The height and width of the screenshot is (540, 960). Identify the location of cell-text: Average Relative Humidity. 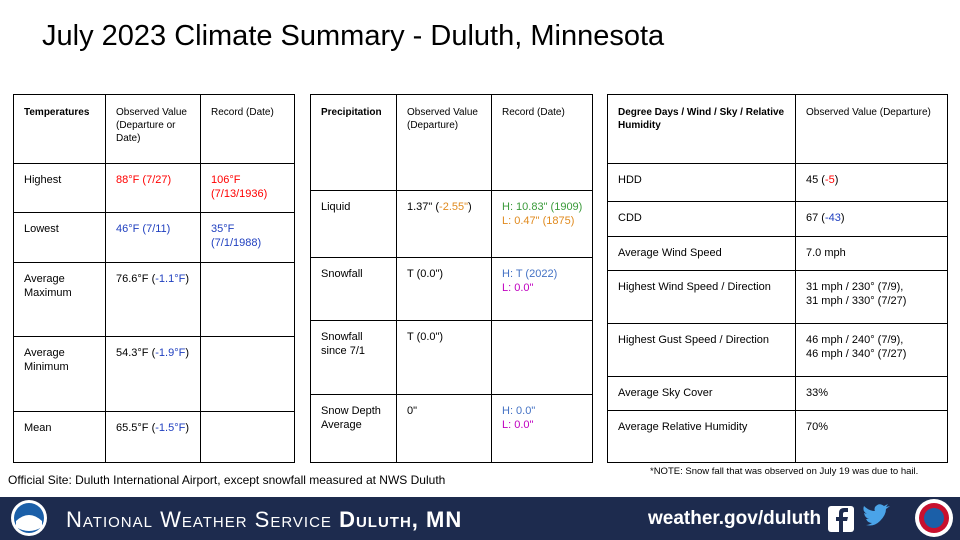
(683, 427).